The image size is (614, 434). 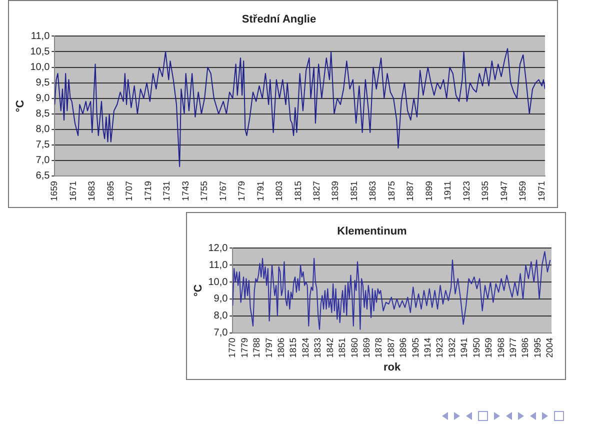 What do you see at coordinates (503, 191) in the screenshot?
I see `x-tick-label: 1947` at bounding box center [503, 191].